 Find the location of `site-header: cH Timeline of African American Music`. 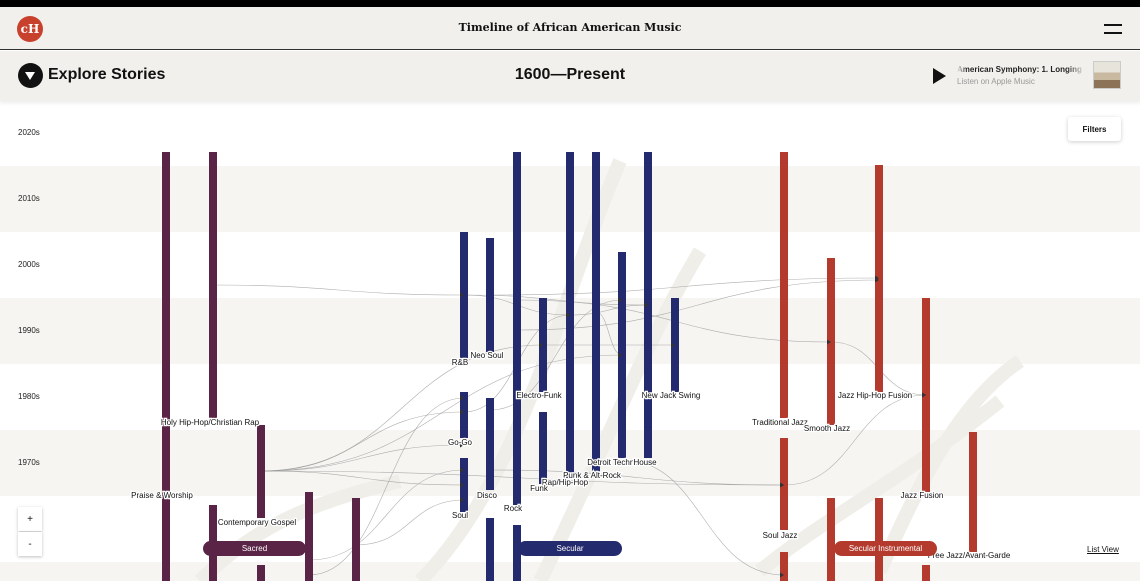

site-header: cH Timeline of African American Music is located at coordinates (570, 28).